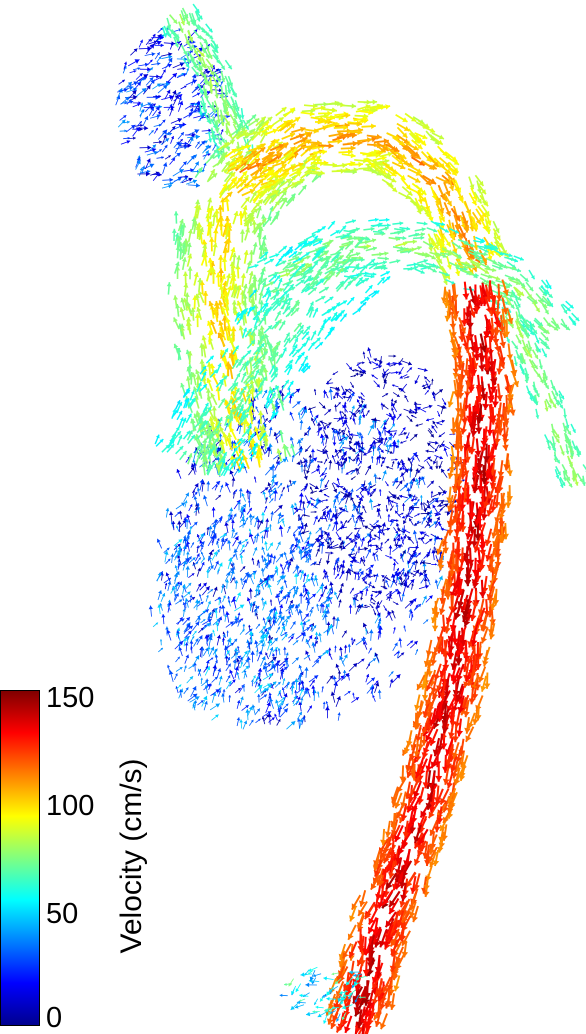 Image resolution: width=586 pixels, height=1034 pixels. What do you see at coordinates (54, 1018) in the screenshot?
I see `colorbar-tick-0: 0` at bounding box center [54, 1018].